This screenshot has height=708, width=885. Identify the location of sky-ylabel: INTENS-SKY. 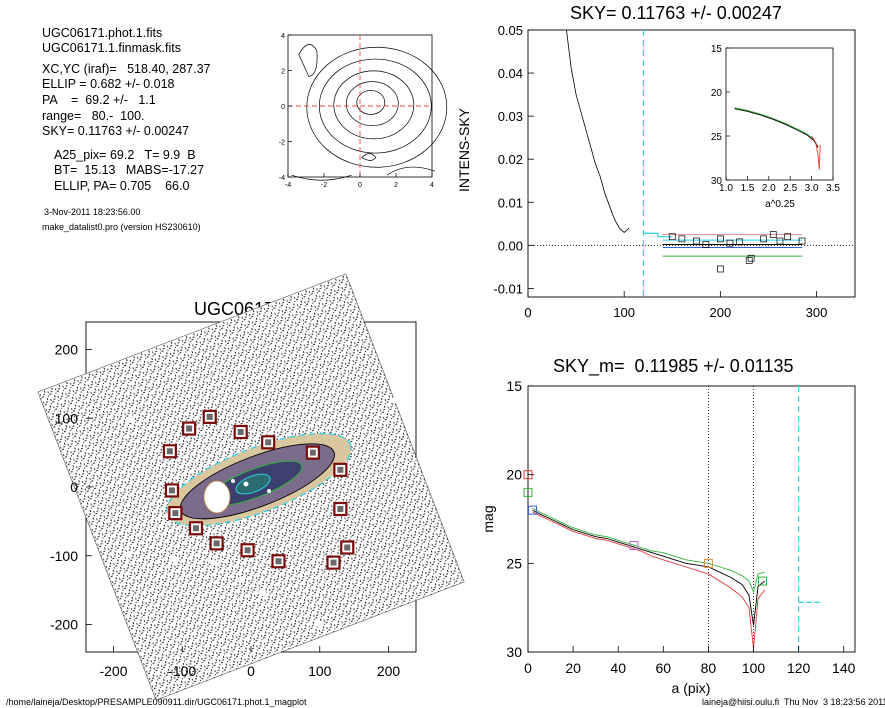
(464, 149).